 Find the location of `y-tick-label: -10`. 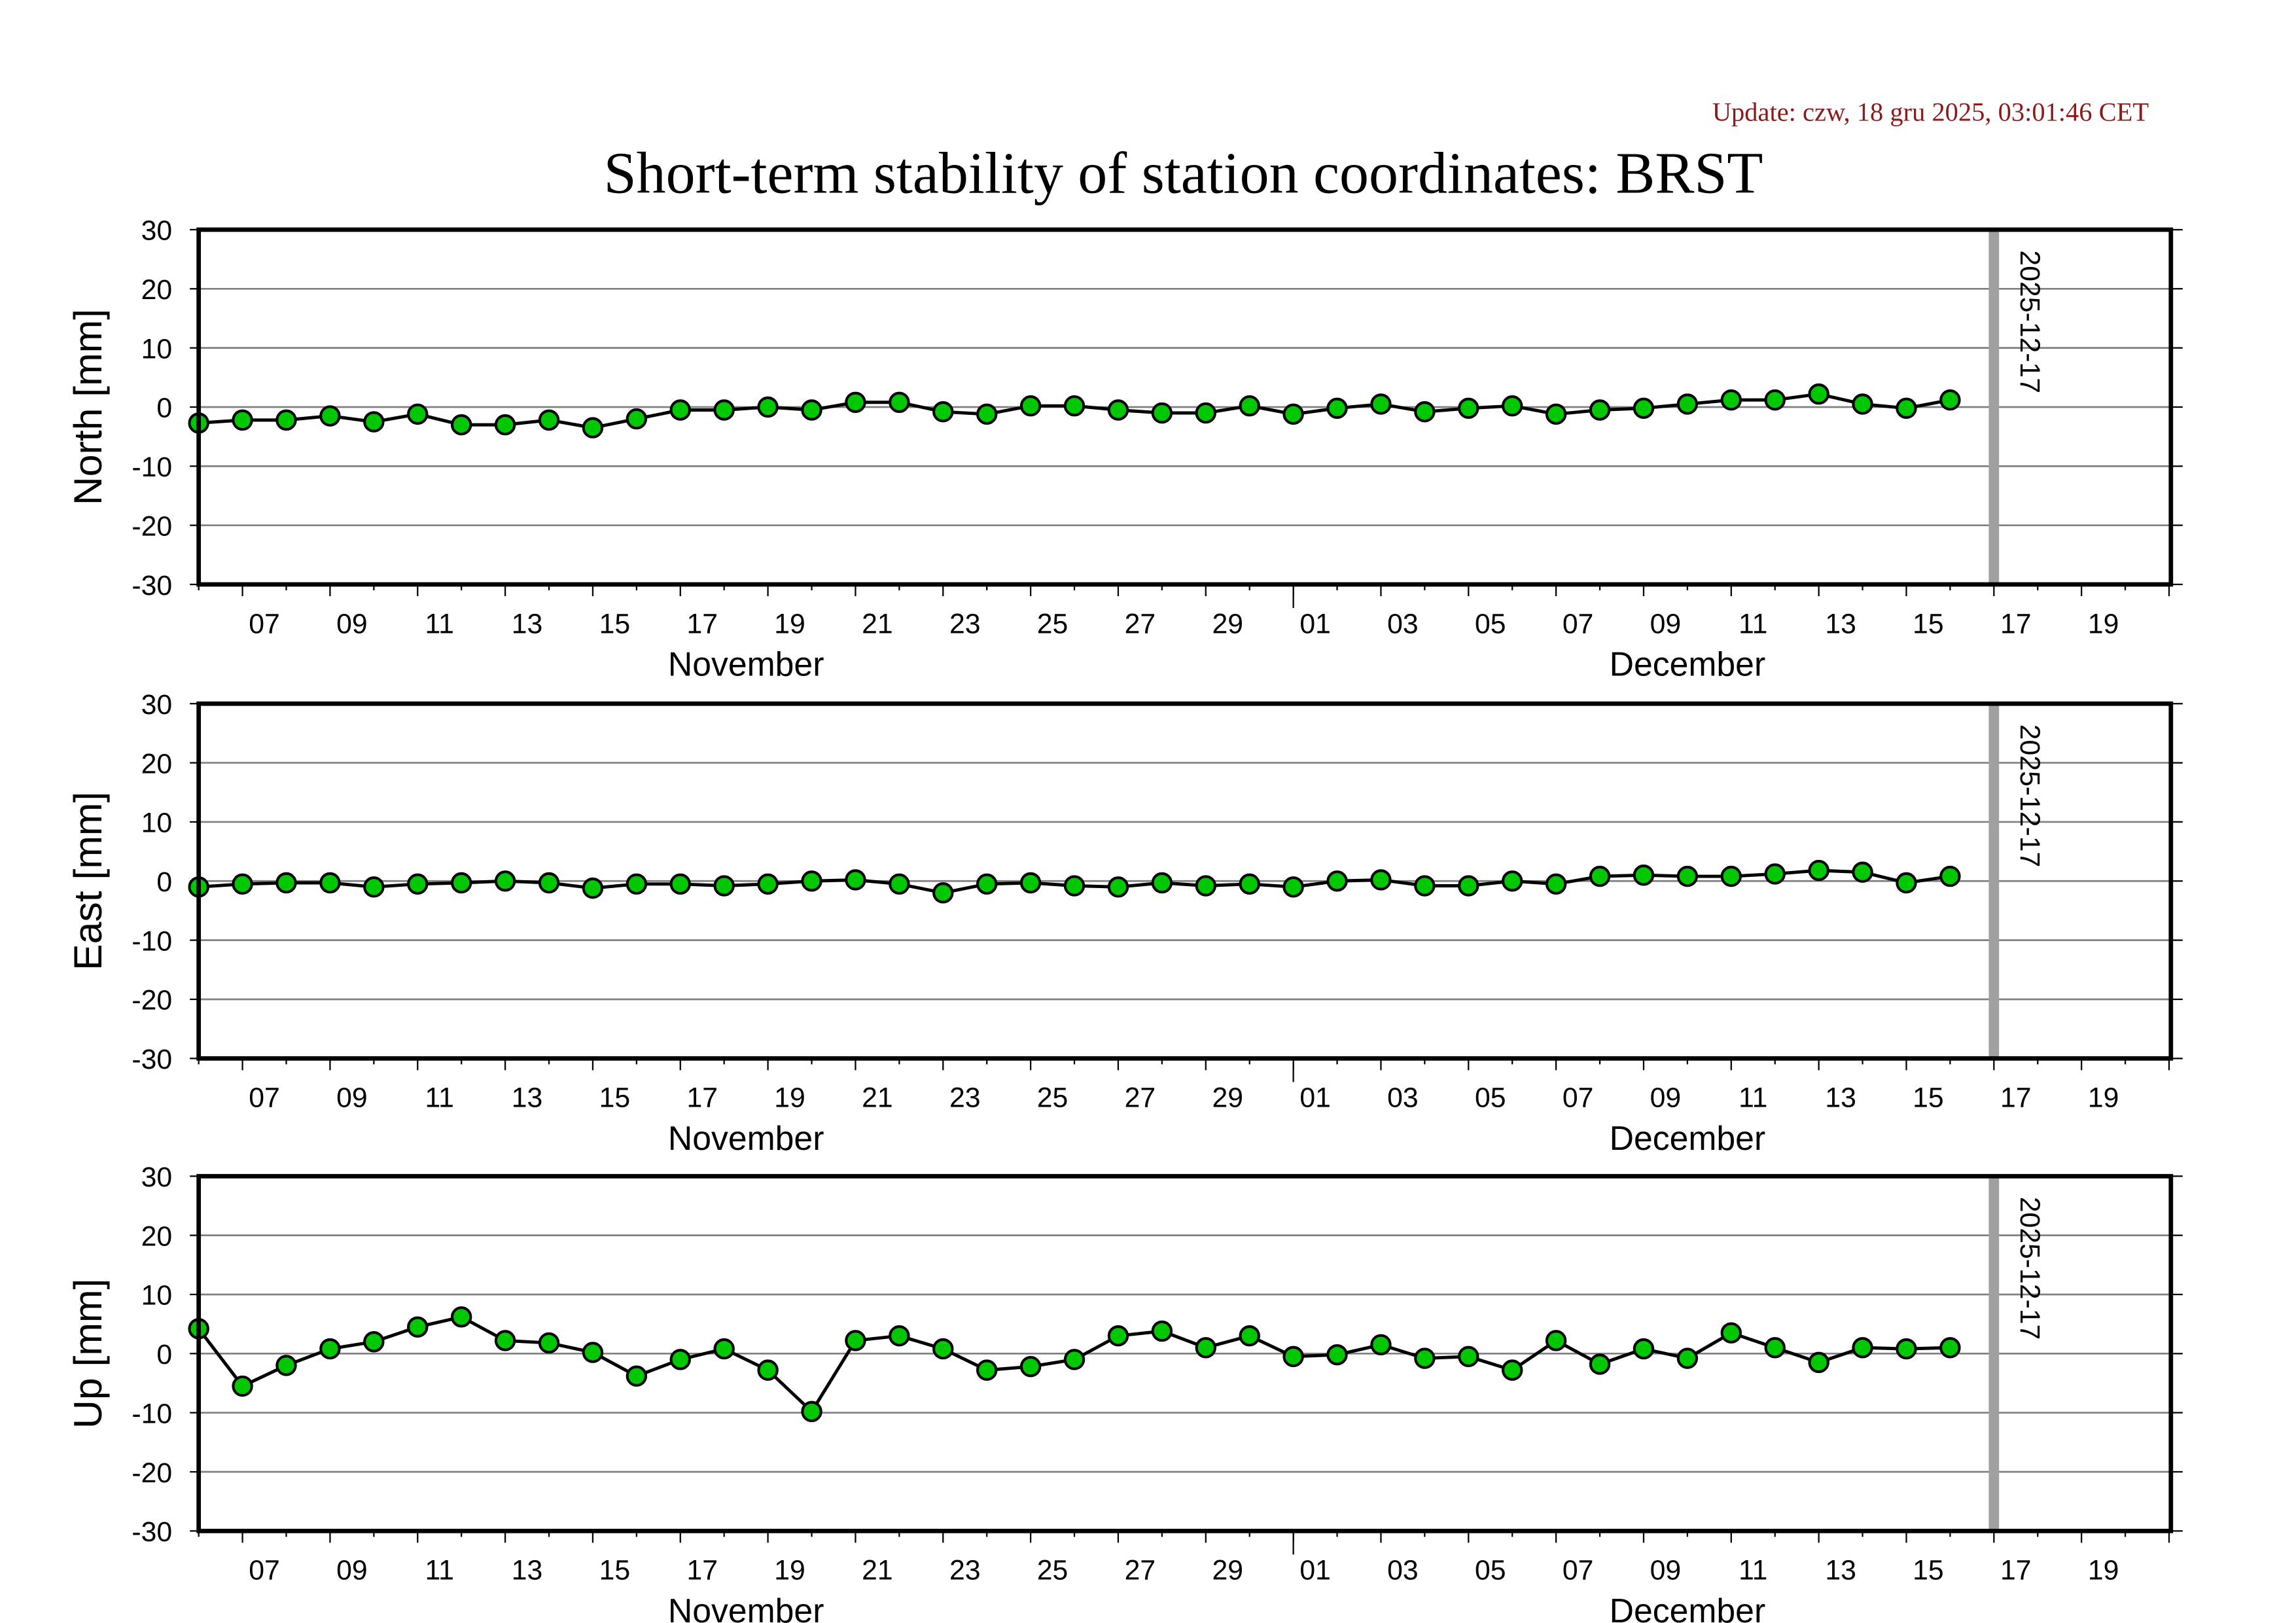

y-tick-label: -10 is located at coordinates (152, 1414).